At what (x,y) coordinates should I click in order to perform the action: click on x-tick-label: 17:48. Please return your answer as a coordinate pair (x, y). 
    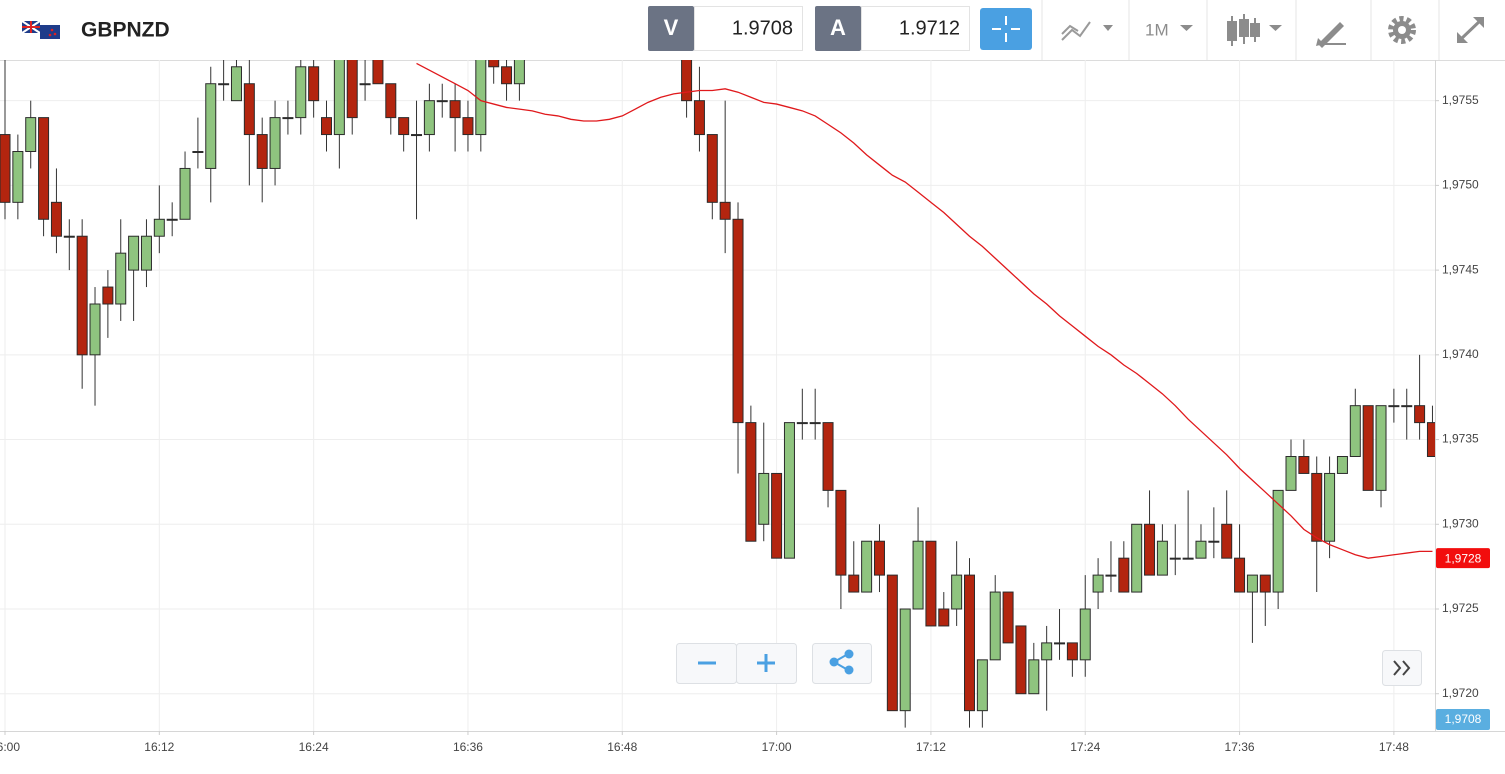
    Looking at the image, I should click on (1394, 747).